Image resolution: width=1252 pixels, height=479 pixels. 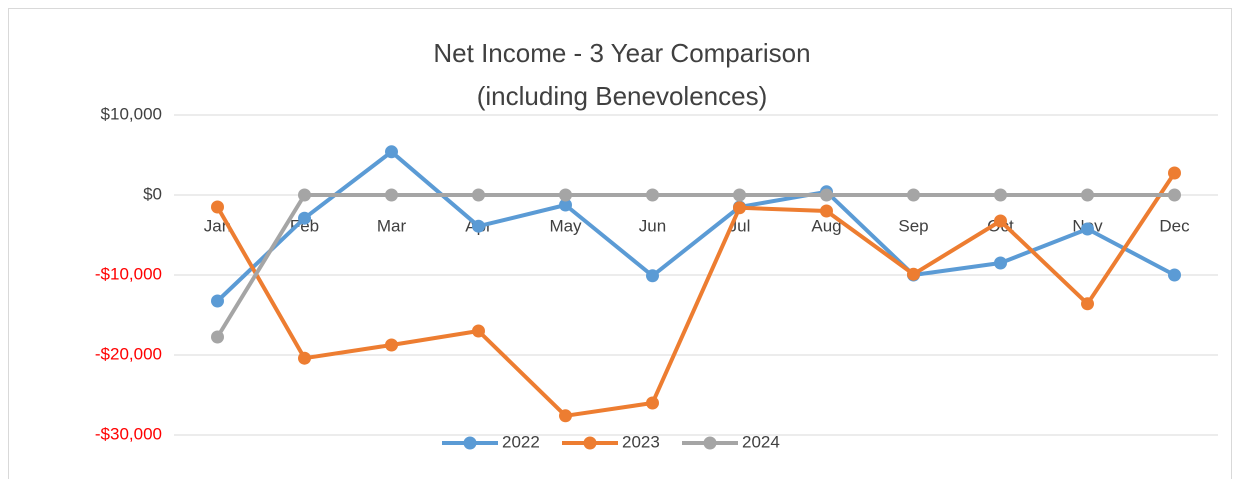 What do you see at coordinates (304, 225) in the screenshot?
I see `x-tick-label: Feb` at bounding box center [304, 225].